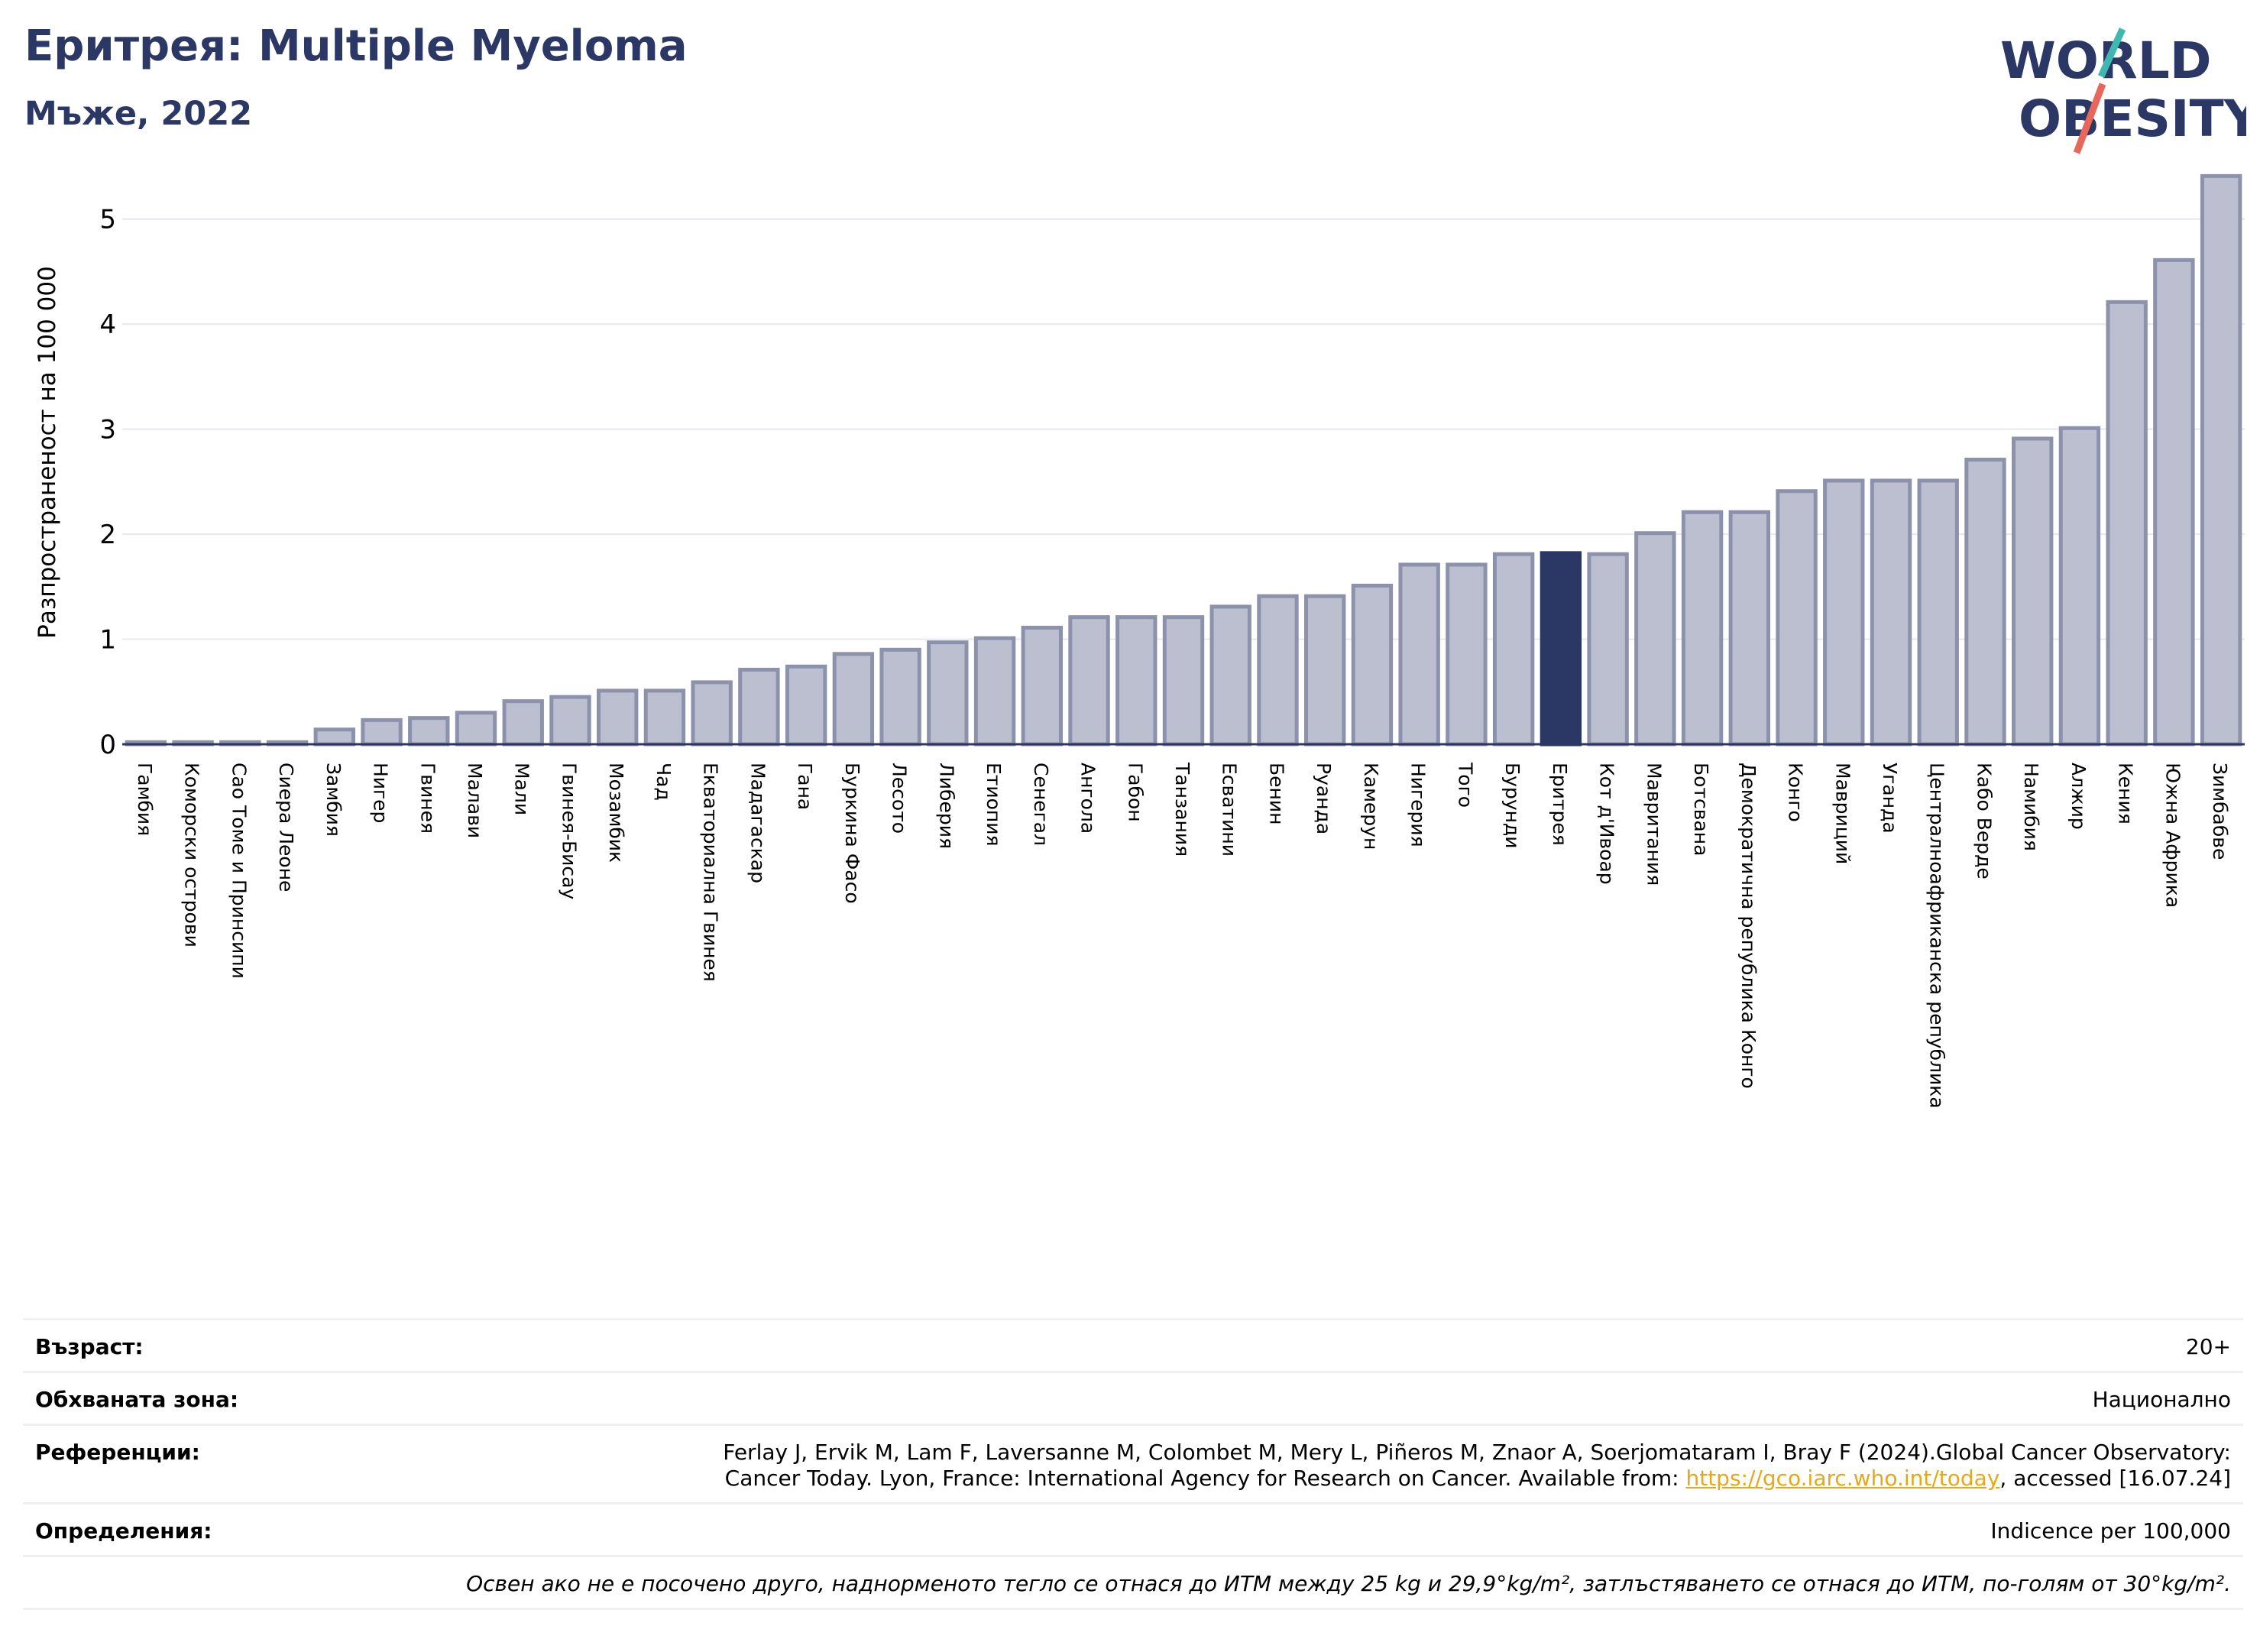  Describe the element at coordinates (2031, 807) in the screenshot. I see `x-tick-label: Намибия` at that location.